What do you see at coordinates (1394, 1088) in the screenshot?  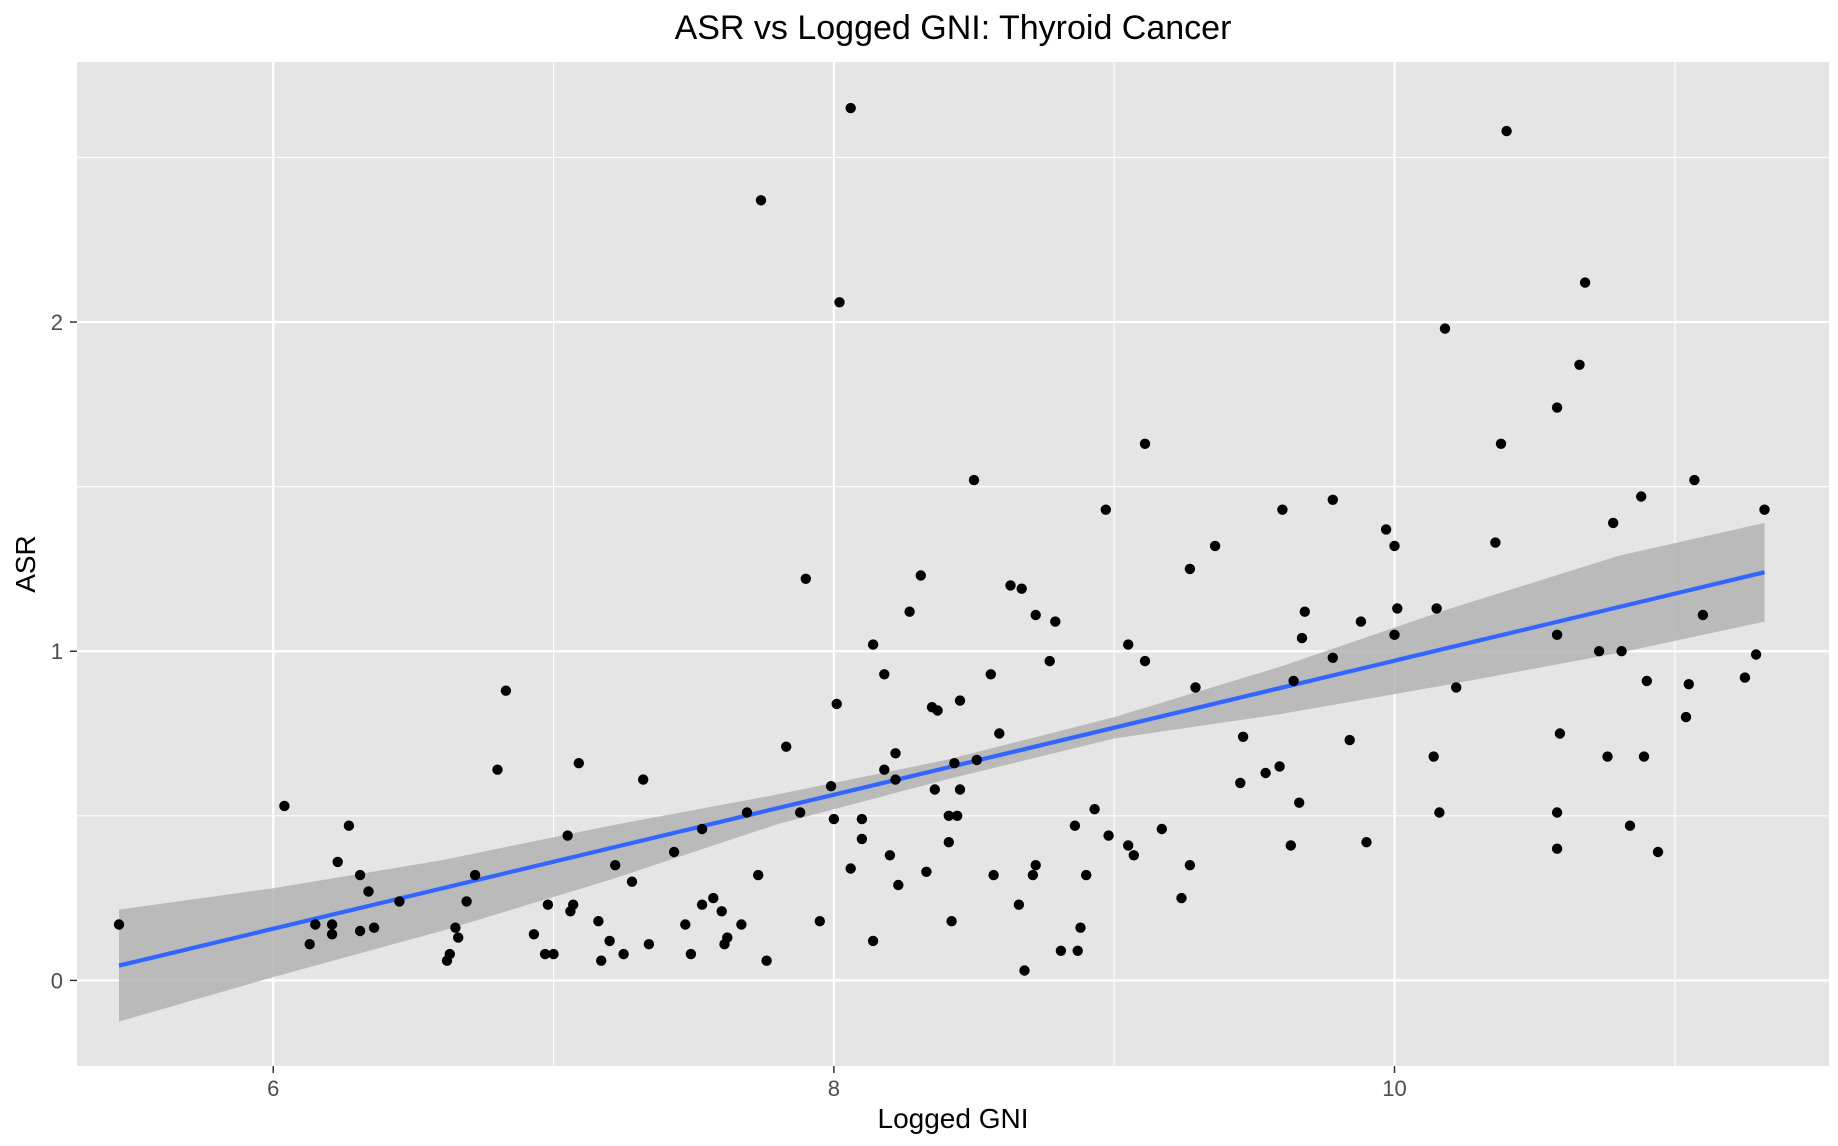 I see `x-tick-label: 10` at bounding box center [1394, 1088].